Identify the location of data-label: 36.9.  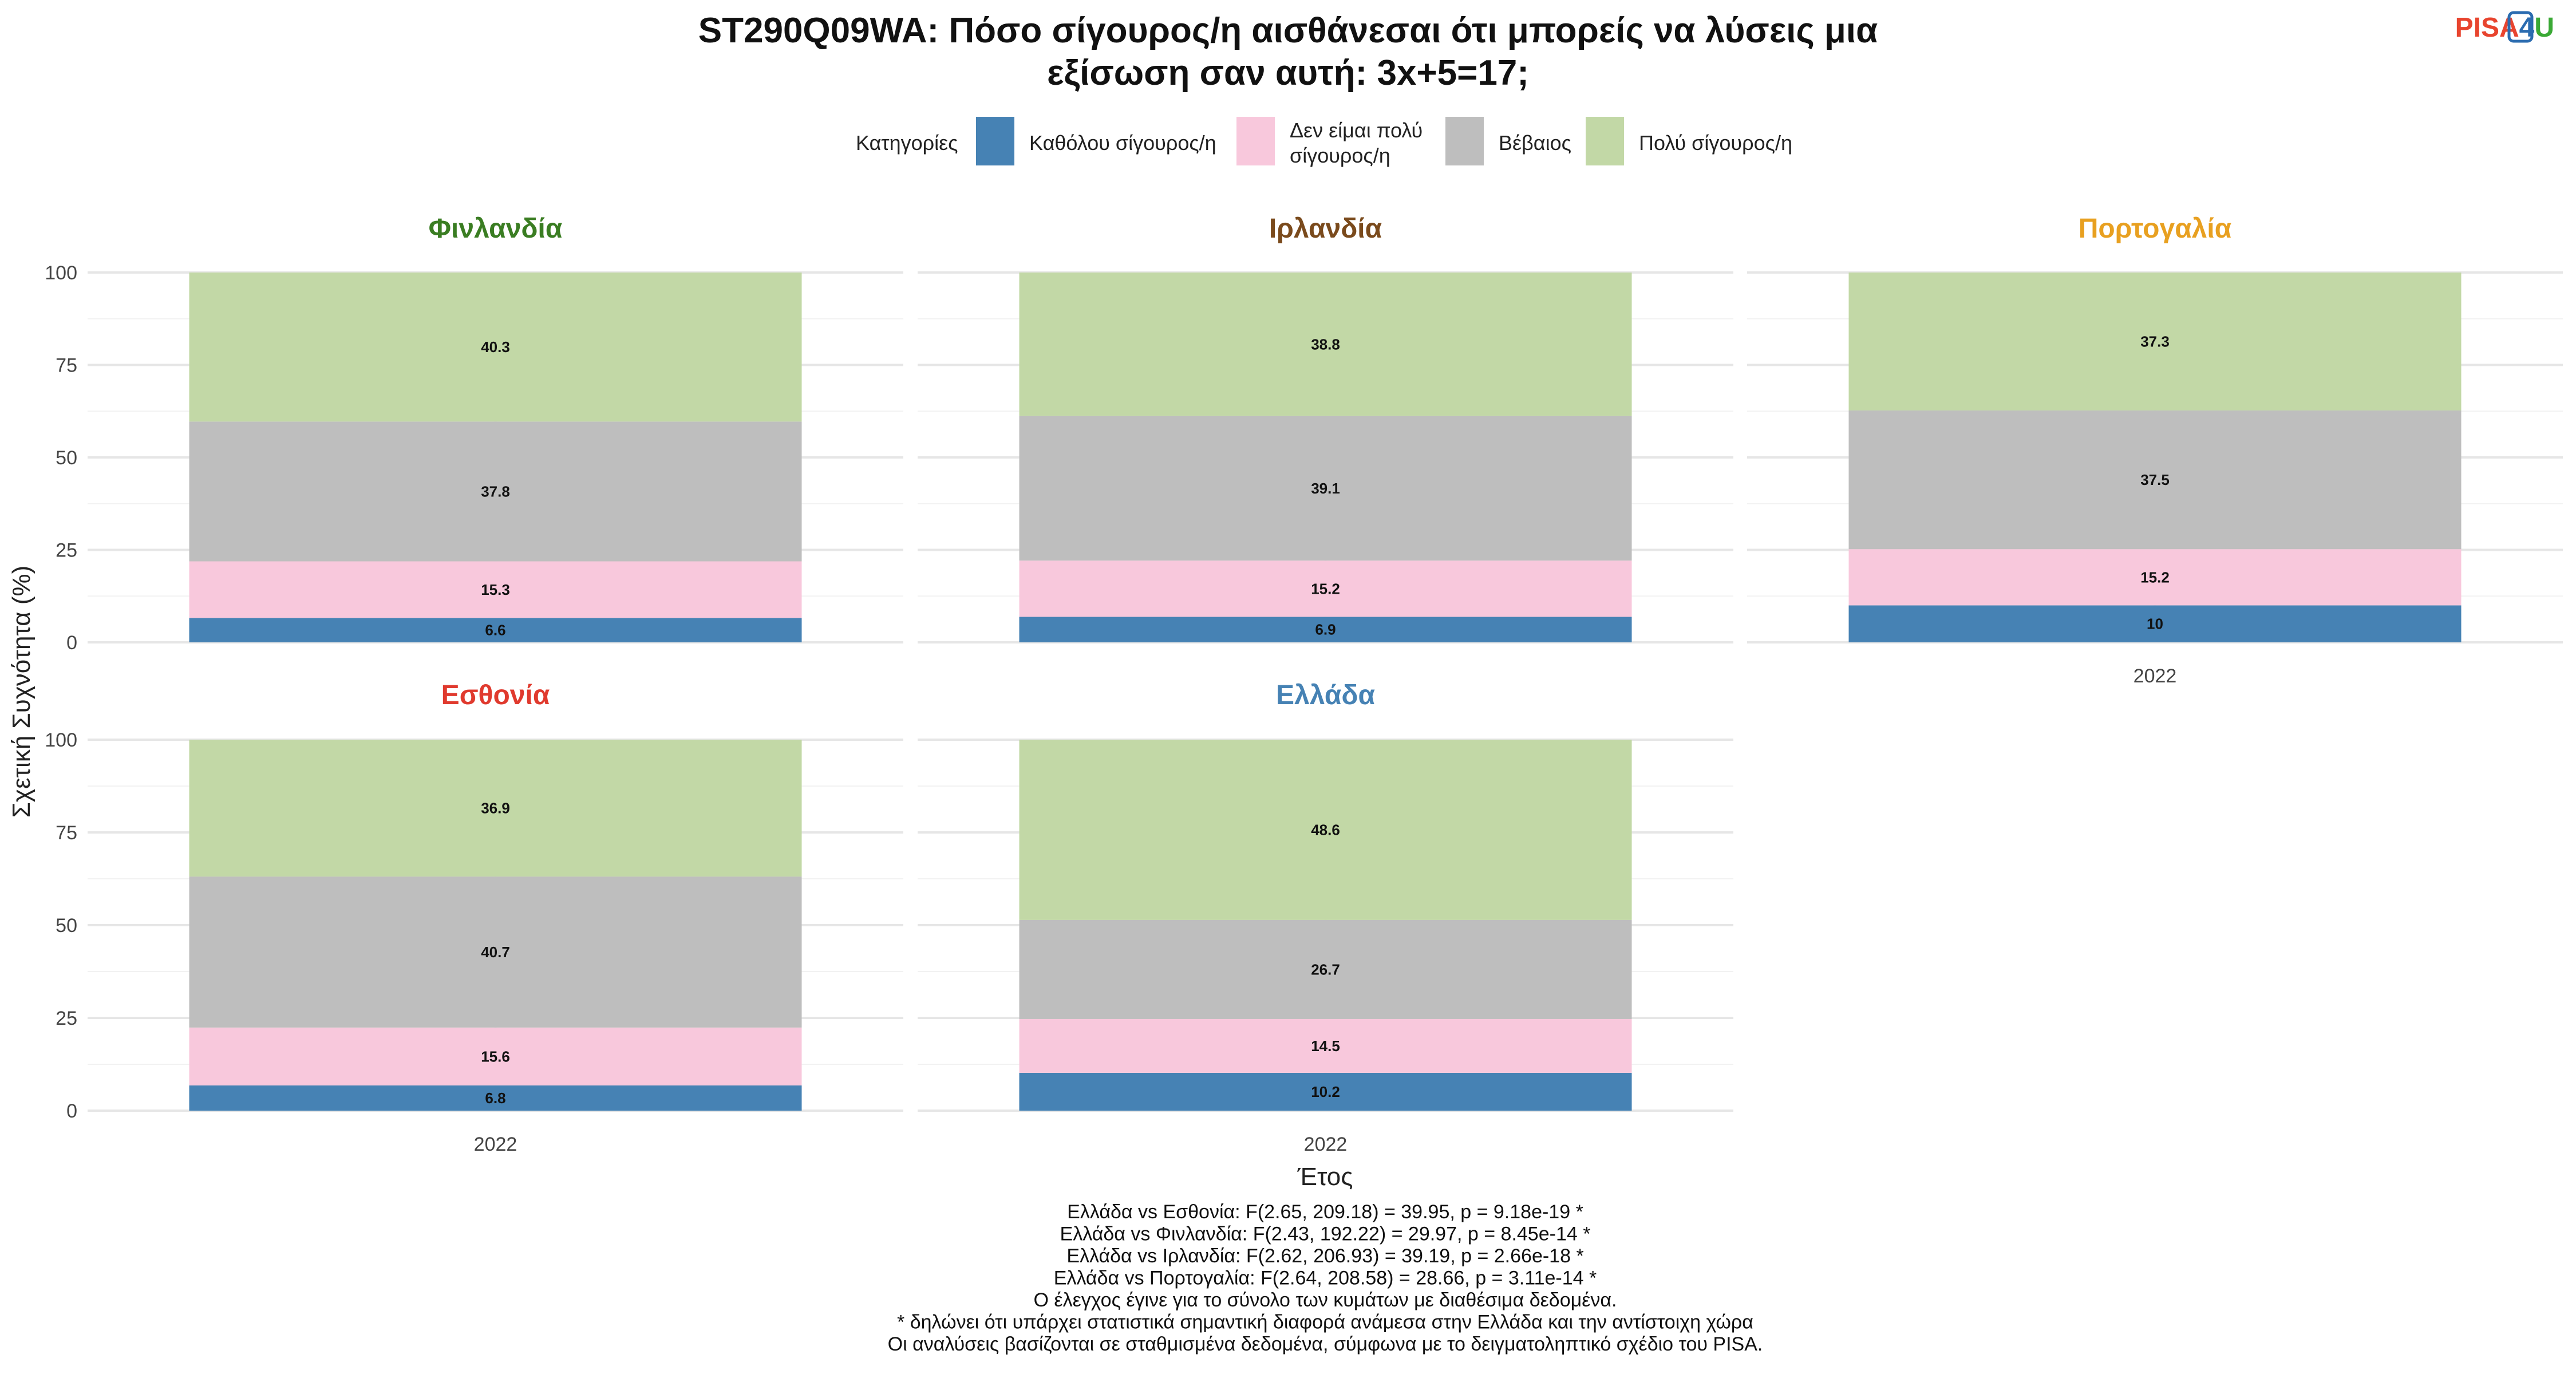
(495, 809).